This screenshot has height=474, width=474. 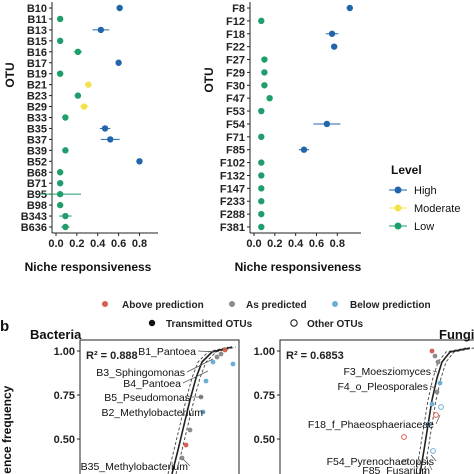 What do you see at coordinates (298, 267) in the screenshot?
I see `fungi-x-axis-label: Niche responsiveness` at bounding box center [298, 267].